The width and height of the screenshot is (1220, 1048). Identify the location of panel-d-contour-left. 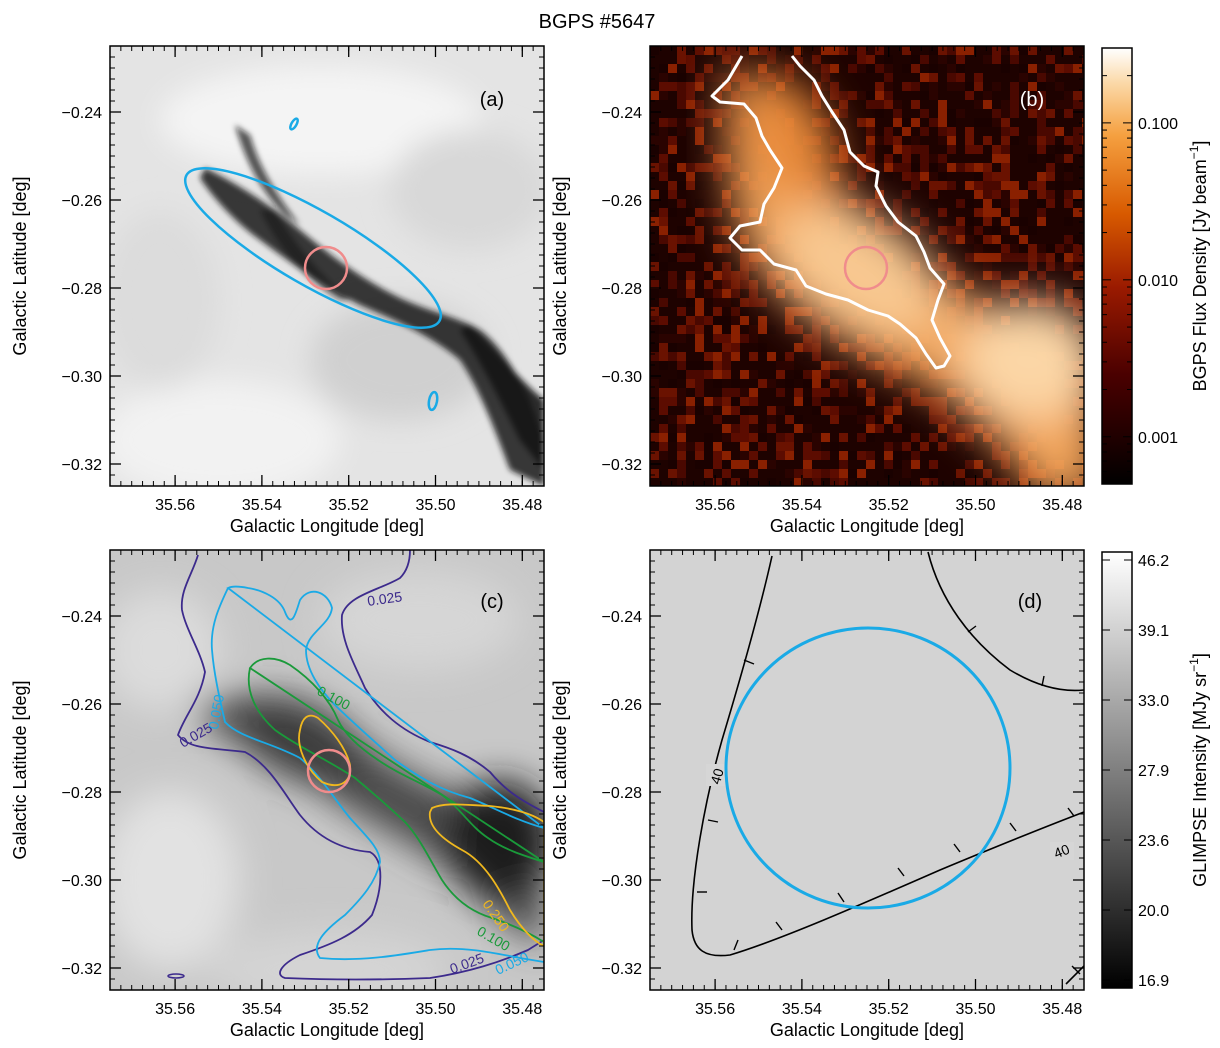
(887, 756).